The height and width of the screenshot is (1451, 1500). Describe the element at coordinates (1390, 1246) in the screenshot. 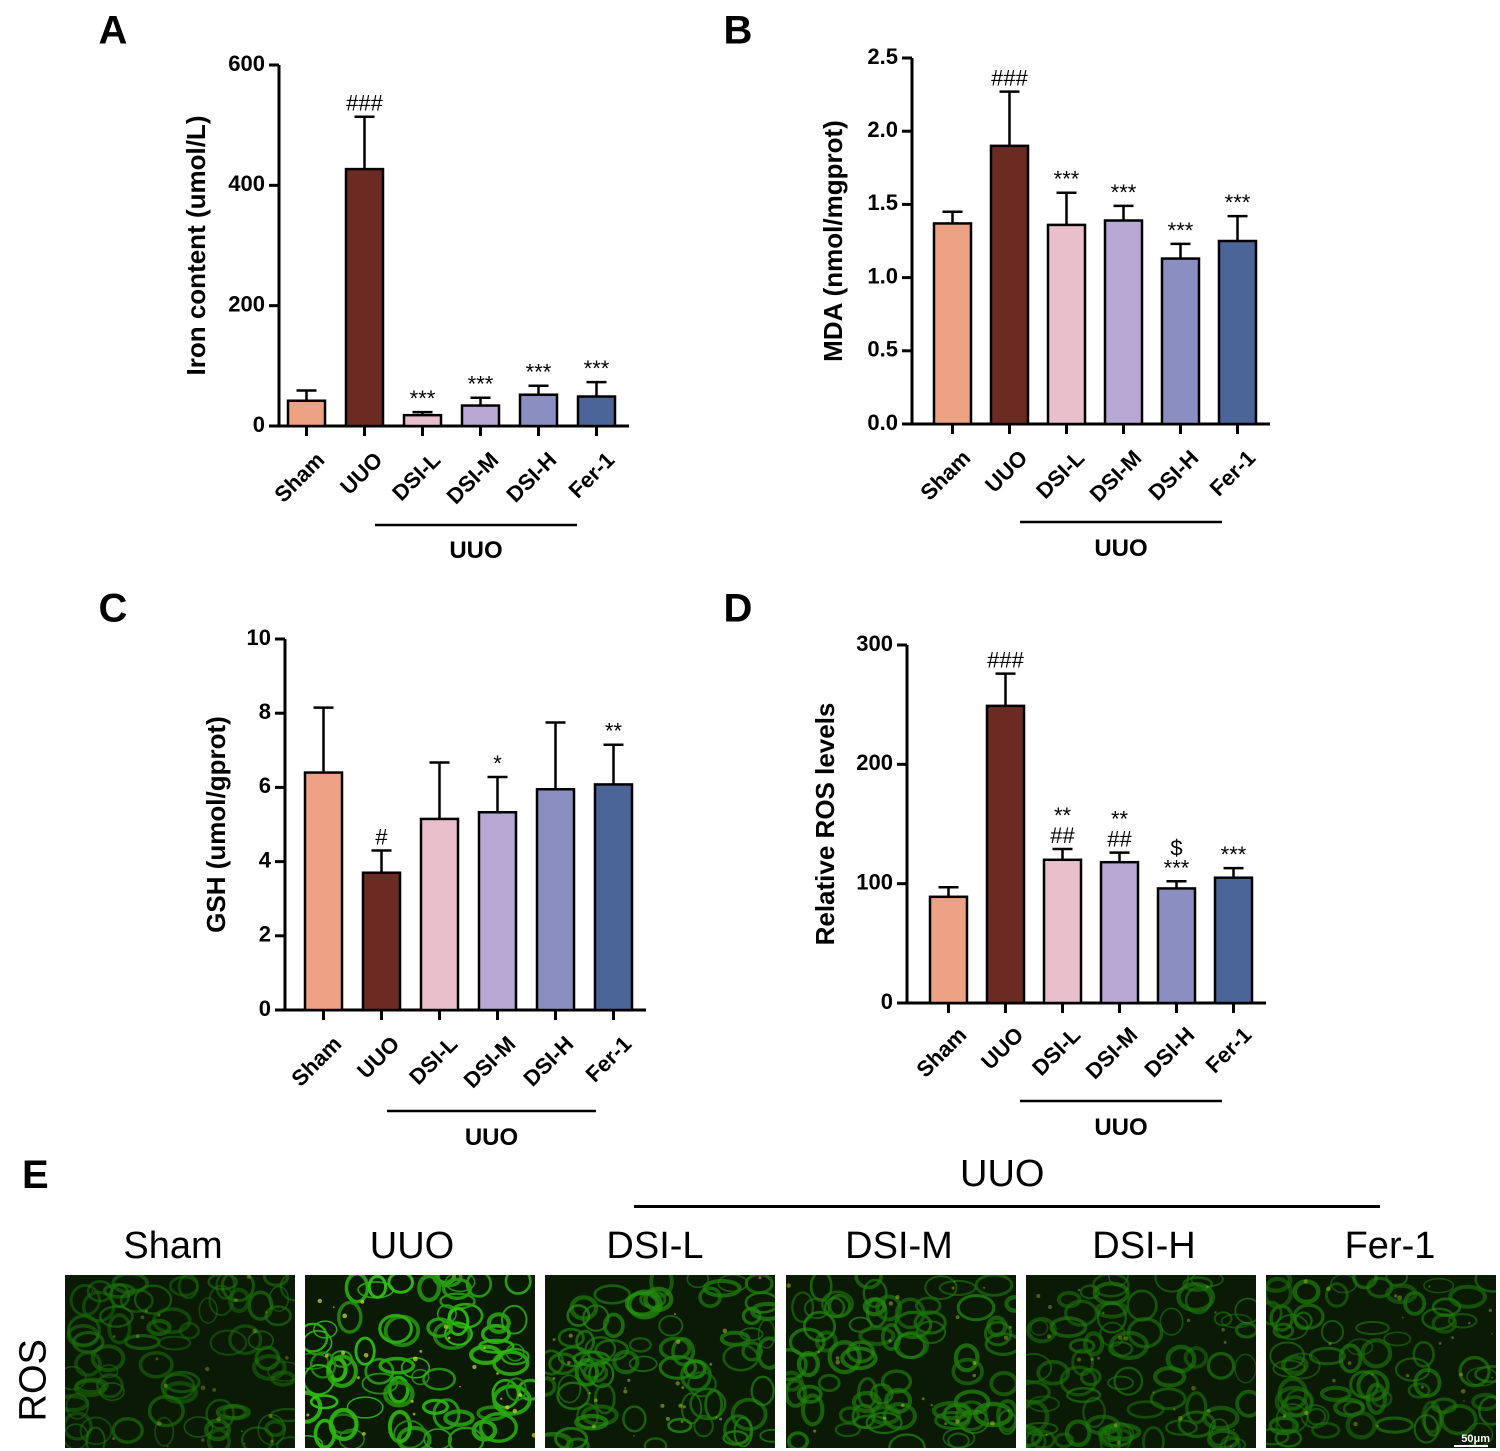

I see `col-label-fer-1: Fer-1` at that location.